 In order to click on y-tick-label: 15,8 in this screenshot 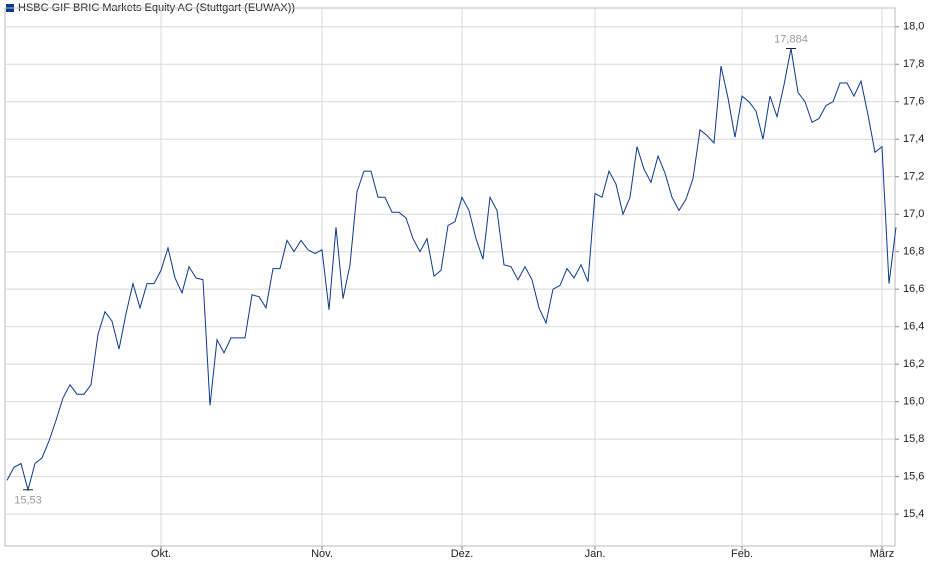, I will do `click(913, 439)`.